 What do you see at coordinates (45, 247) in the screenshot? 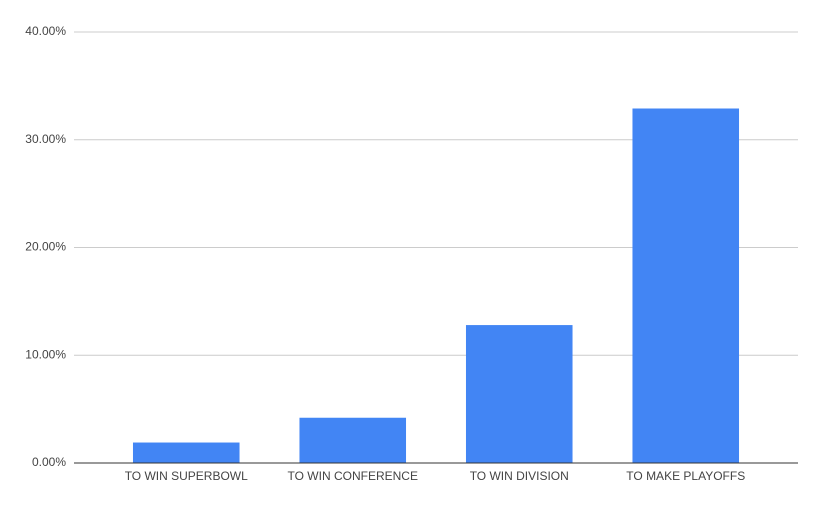
I see `y-tick-label: 20.00%` at bounding box center [45, 247].